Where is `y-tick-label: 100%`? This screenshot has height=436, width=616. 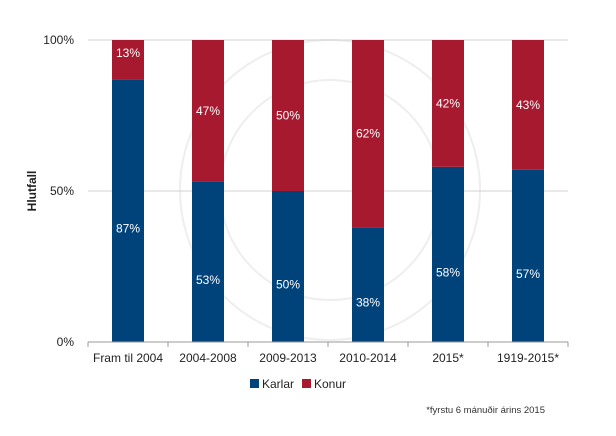 y-tick-label: 100% is located at coordinates (58, 40).